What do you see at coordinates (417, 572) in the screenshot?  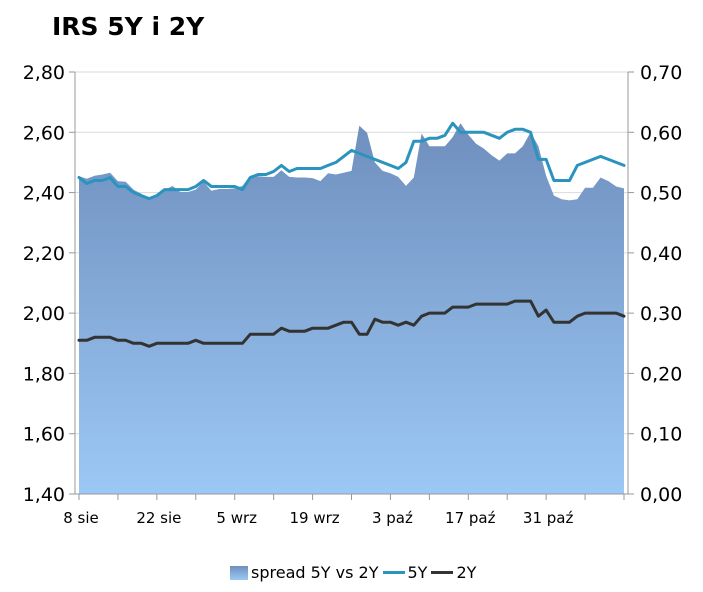 I see `legend-label-5y: 5Y` at bounding box center [417, 572].